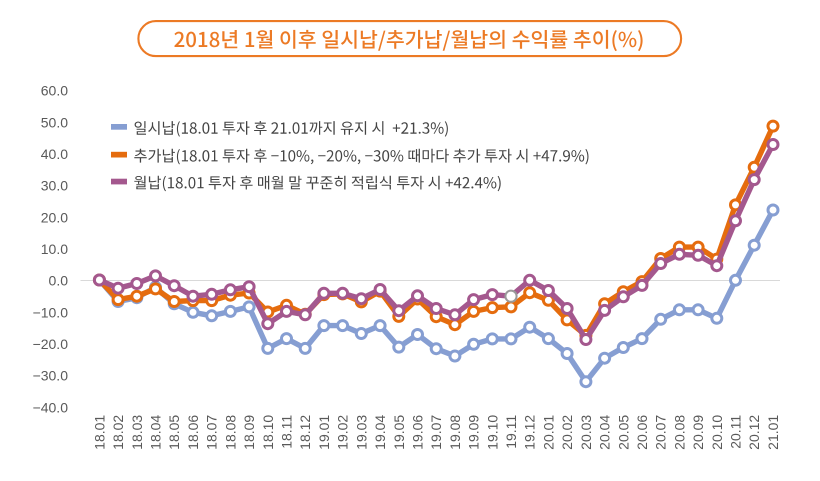 Image resolution: width=820 pixels, height=481 pixels. What do you see at coordinates (137, 432) in the screenshot?
I see `svg-text: 18.03` at bounding box center [137, 432].